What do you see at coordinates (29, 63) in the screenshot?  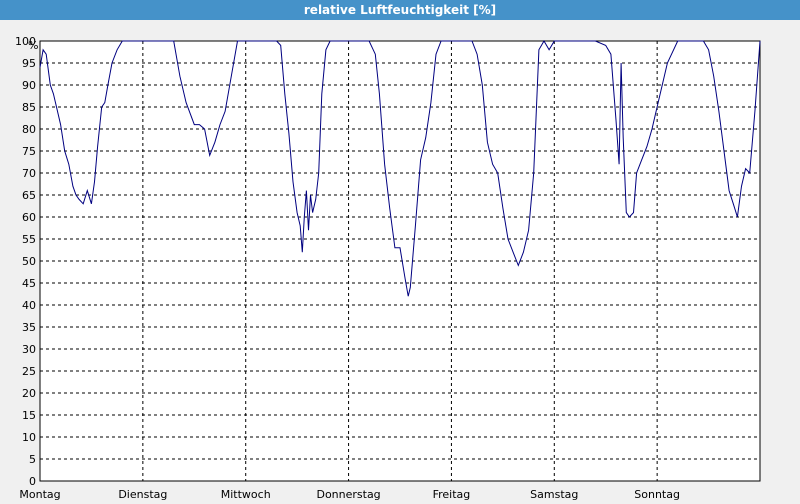 I see `y-tick-label: 95` at bounding box center [29, 63].